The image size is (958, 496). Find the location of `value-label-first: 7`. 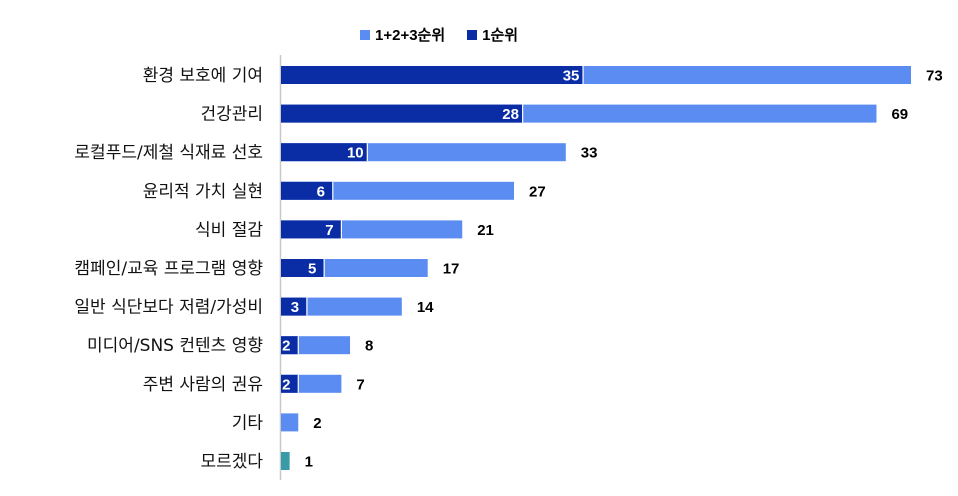

value-label-first: 7 is located at coordinates (329, 230).